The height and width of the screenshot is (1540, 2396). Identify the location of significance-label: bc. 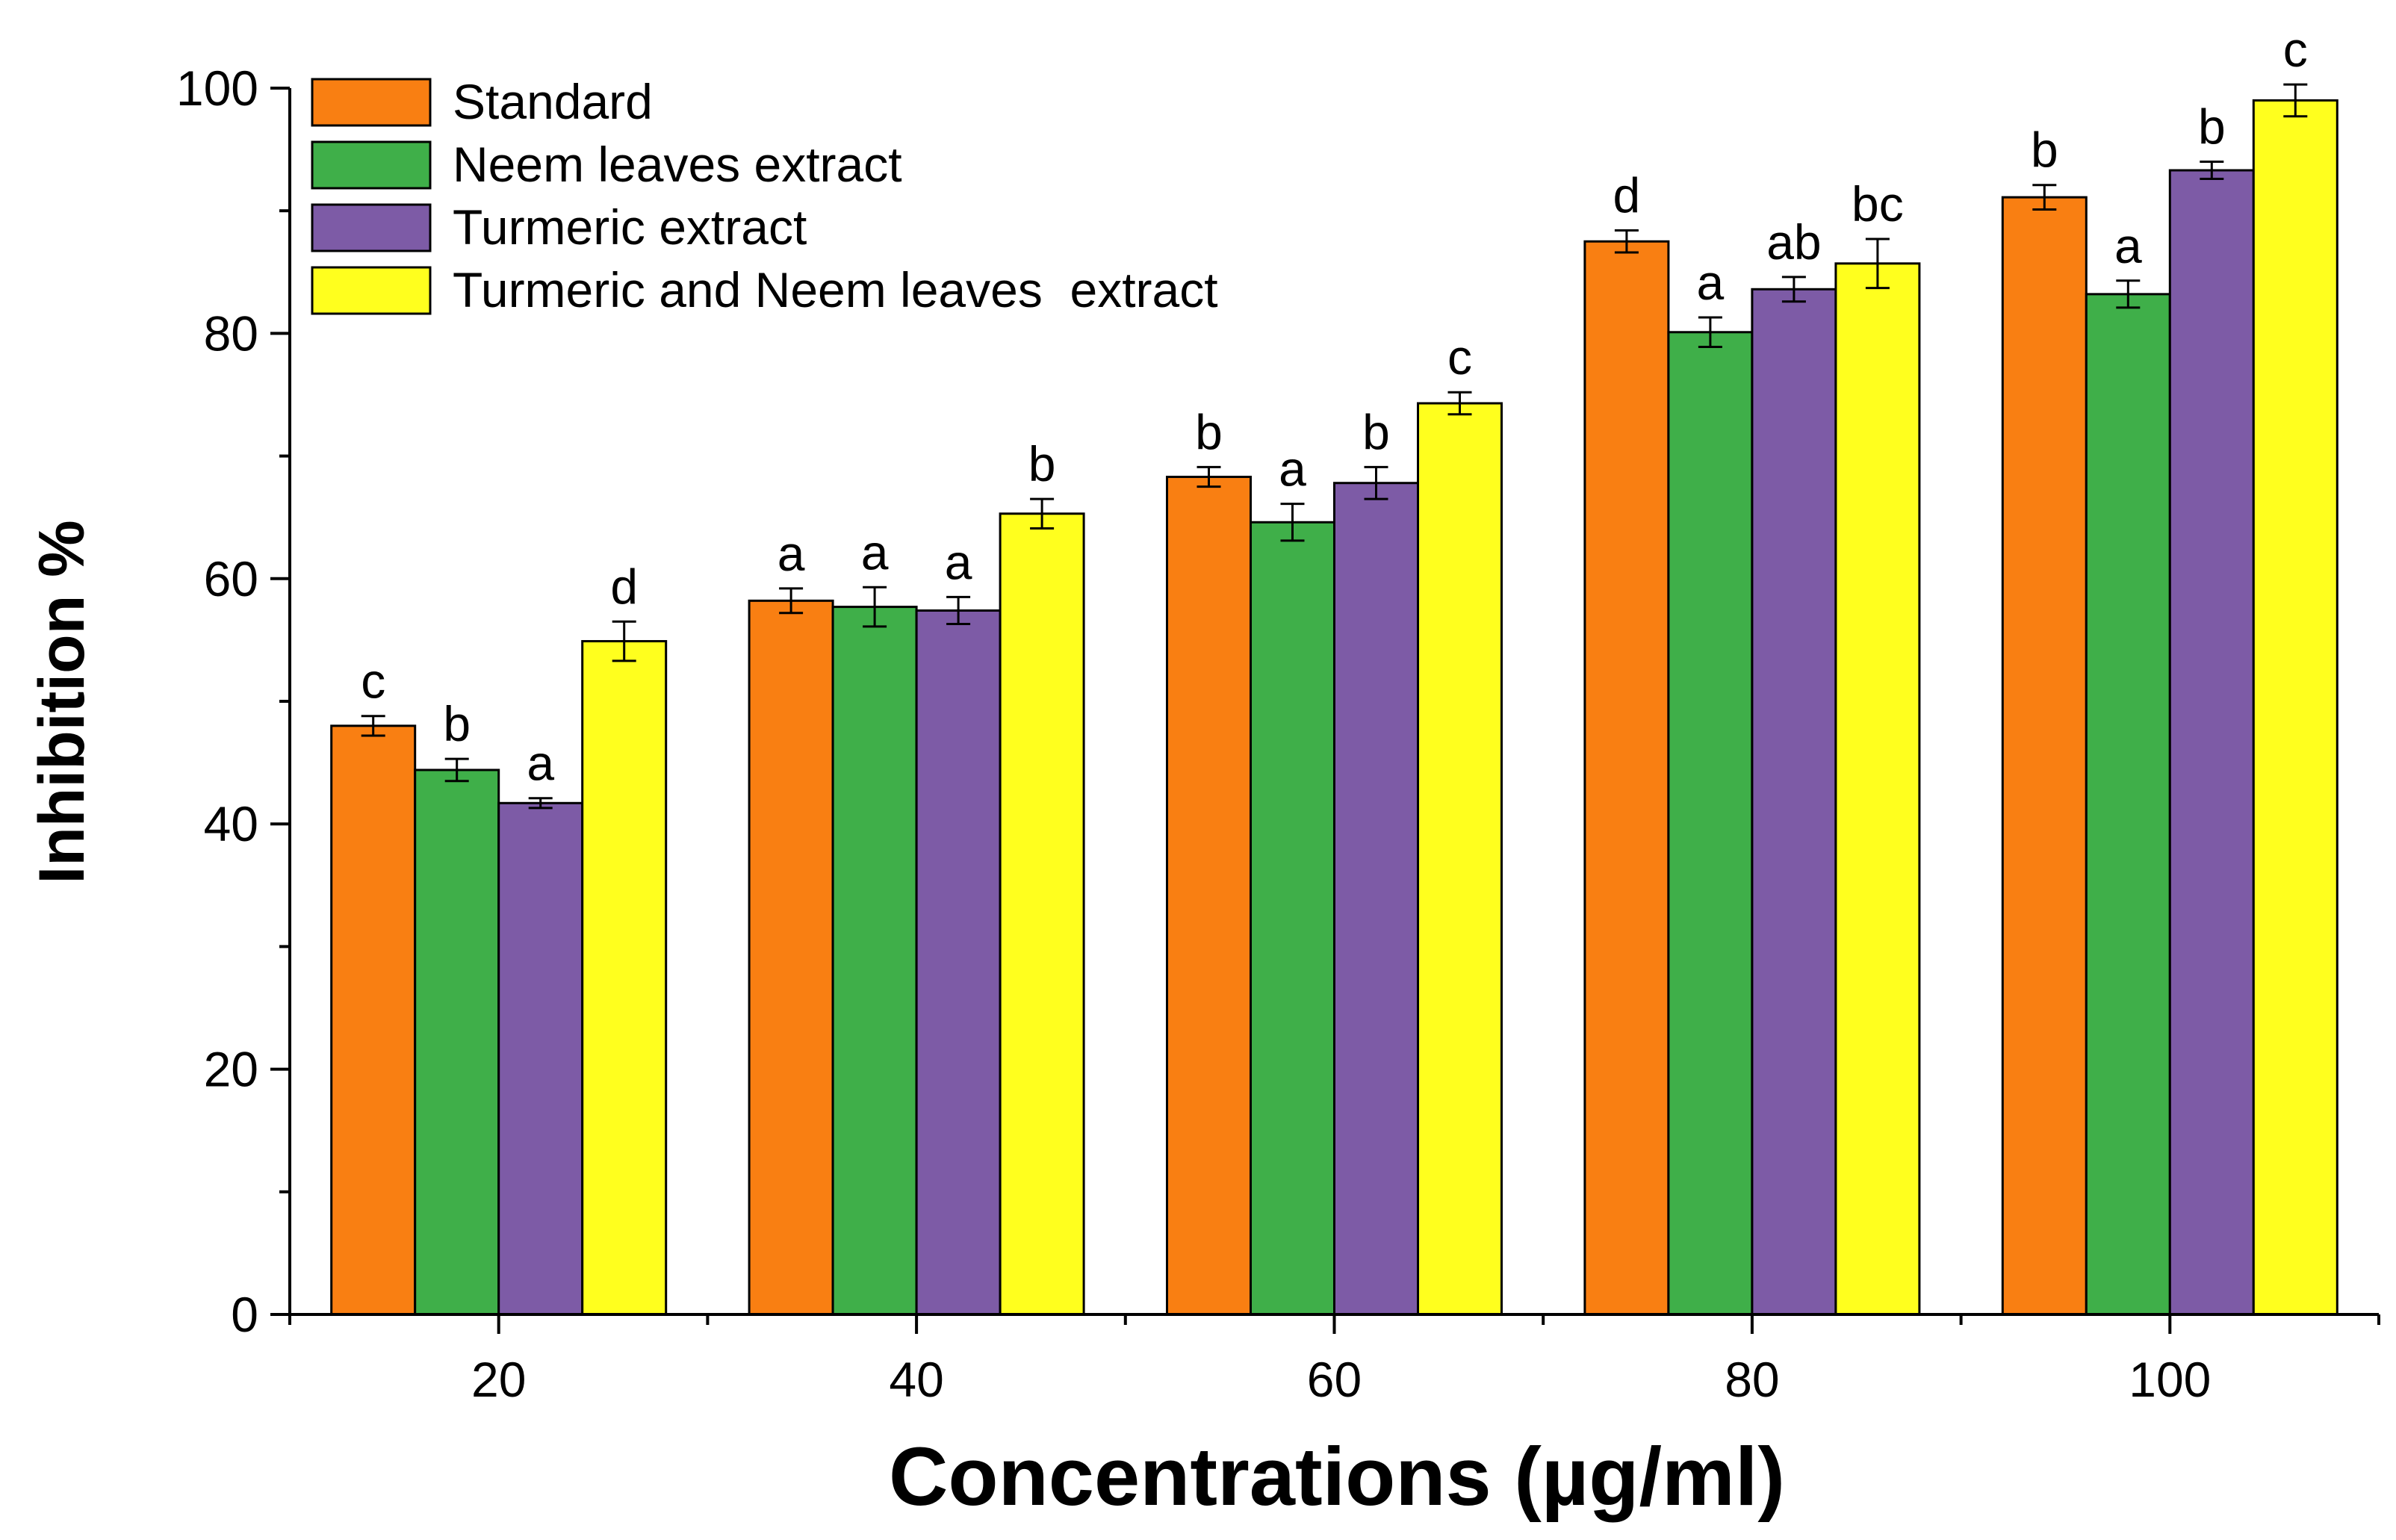
(1878, 204).